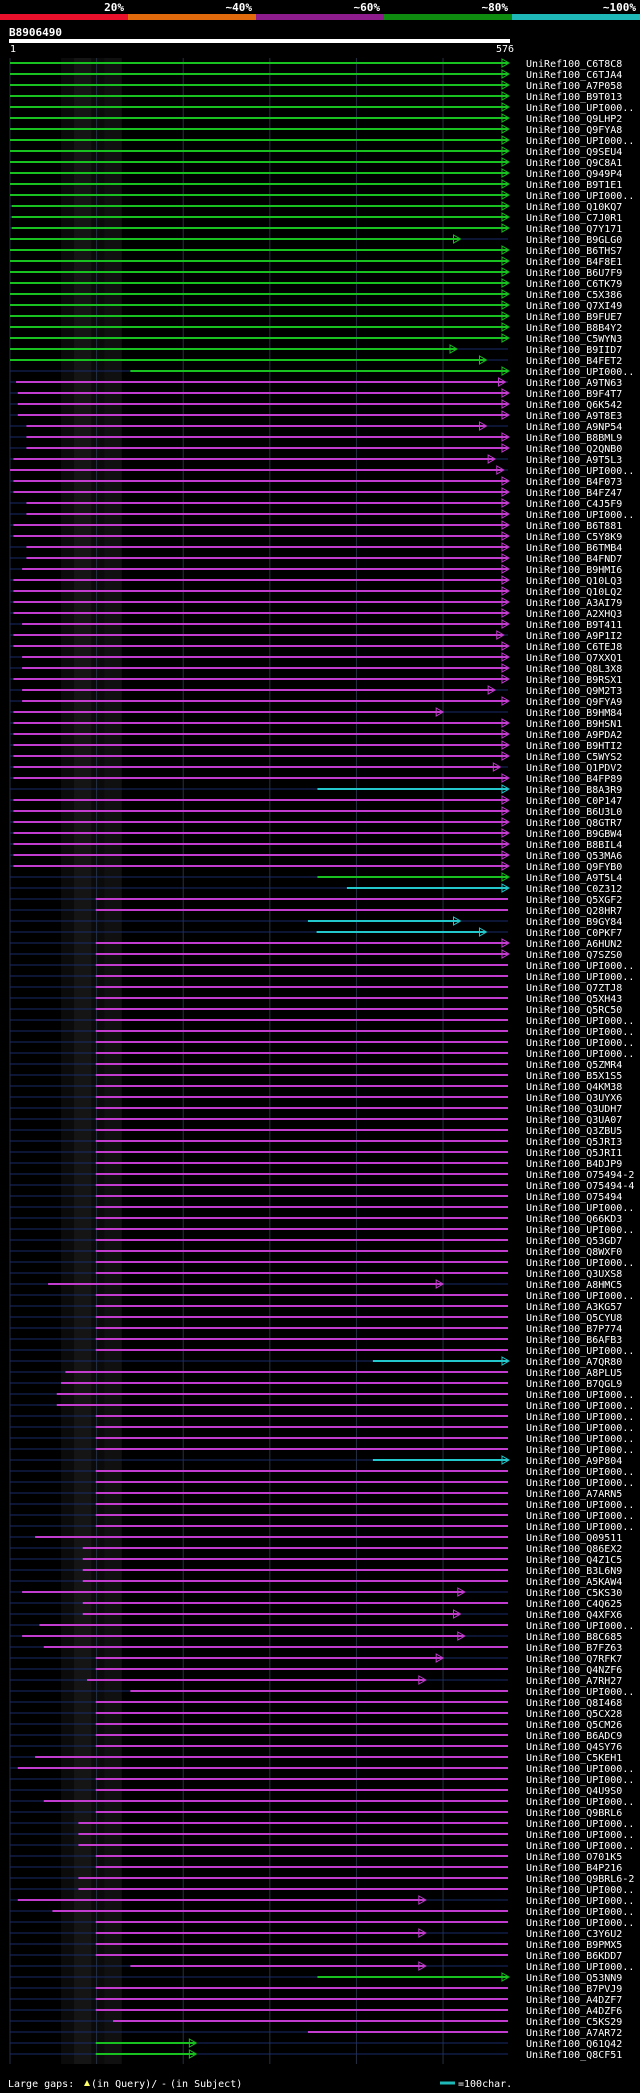 The height and width of the screenshot is (2093, 640). Describe the element at coordinates (574, 1560) in the screenshot. I see `hit-id-label: UniRef100_Q4Z1C5` at that location.